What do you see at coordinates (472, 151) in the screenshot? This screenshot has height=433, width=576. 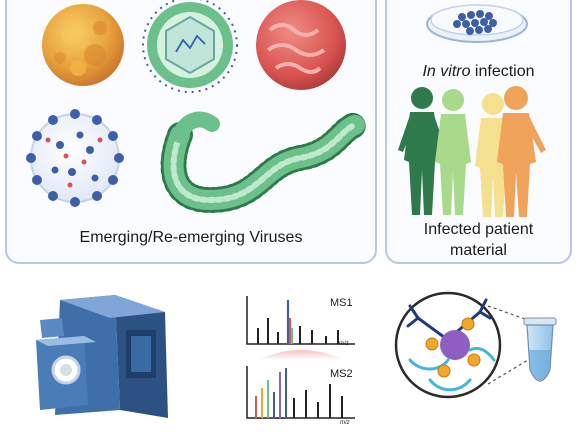 I see `patient-silhouettes-icon` at bounding box center [472, 151].